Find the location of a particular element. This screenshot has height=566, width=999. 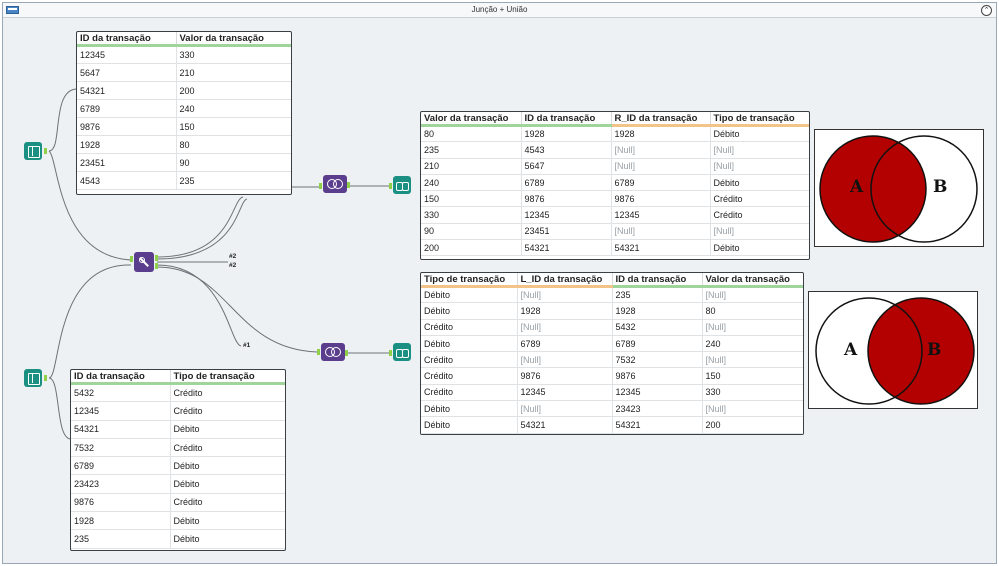

table-row: 1928 80 is located at coordinates (184, 144).